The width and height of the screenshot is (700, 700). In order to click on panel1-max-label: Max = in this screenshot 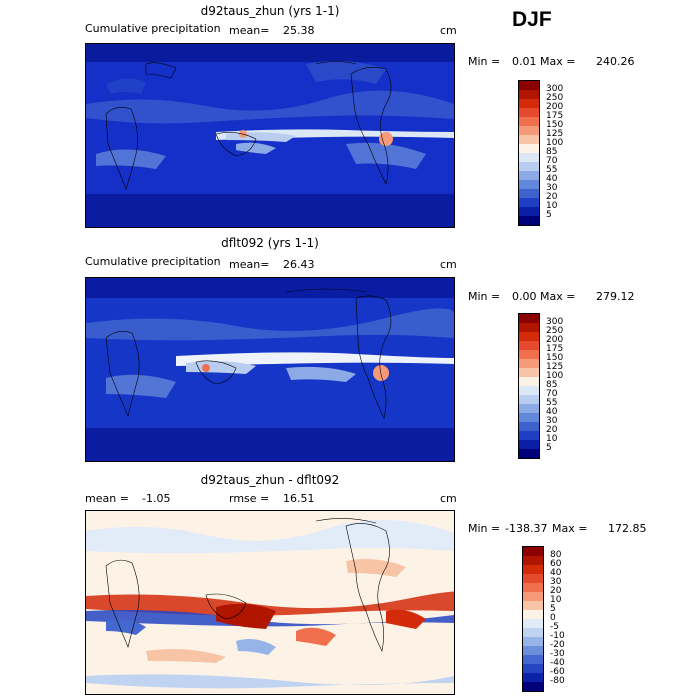, I will do `click(558, 61)`.